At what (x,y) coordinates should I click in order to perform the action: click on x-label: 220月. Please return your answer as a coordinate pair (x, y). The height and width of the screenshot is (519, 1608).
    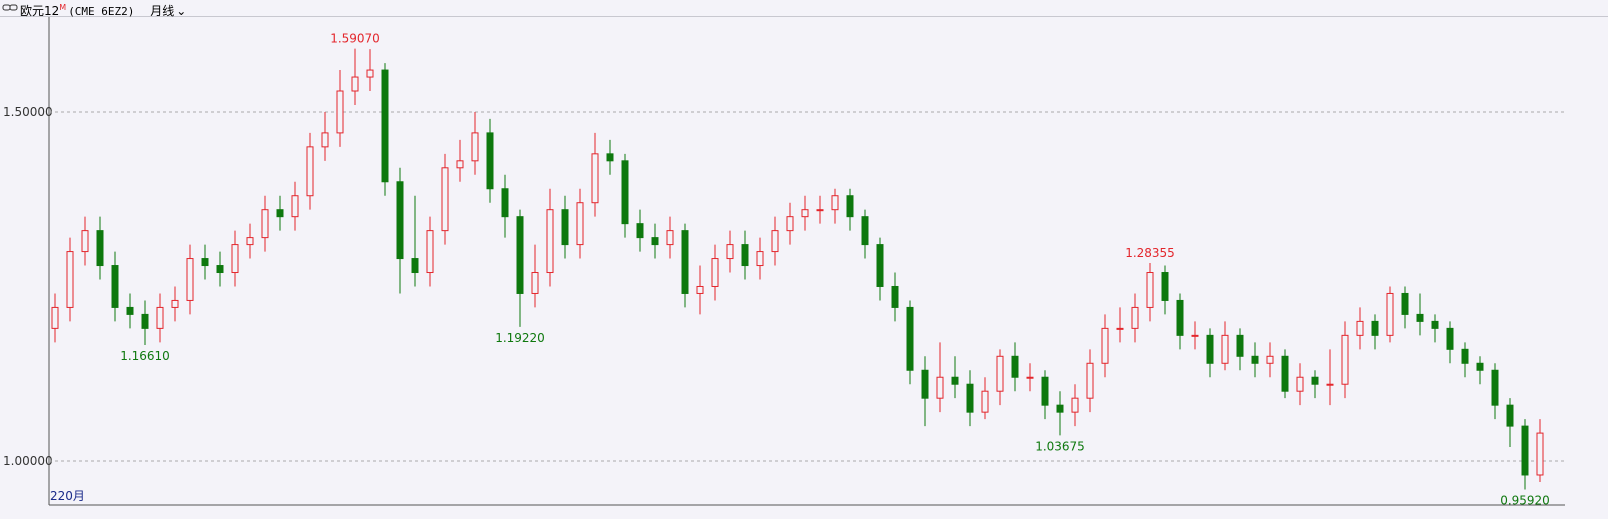
    Looking at the image, I should click on (67, 496).